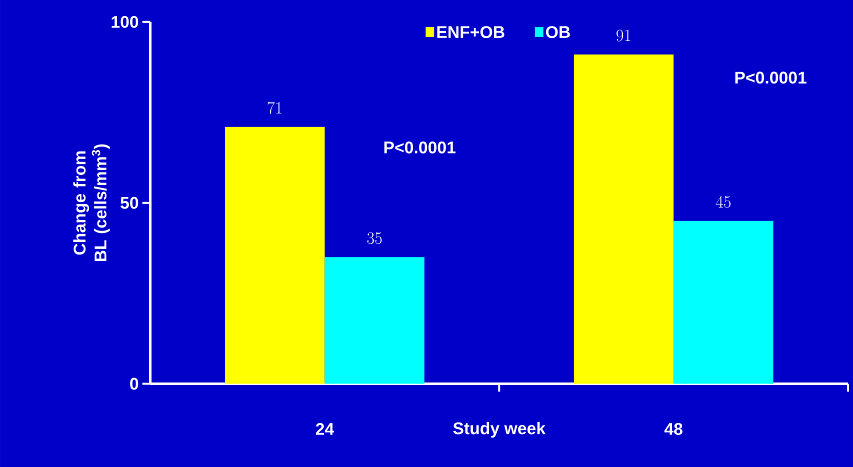 The image size is (853, 467). What do you see at coordinates (275, 108) in the screenshot?
I see `data-label: 71` at bounding box center [275, 108].